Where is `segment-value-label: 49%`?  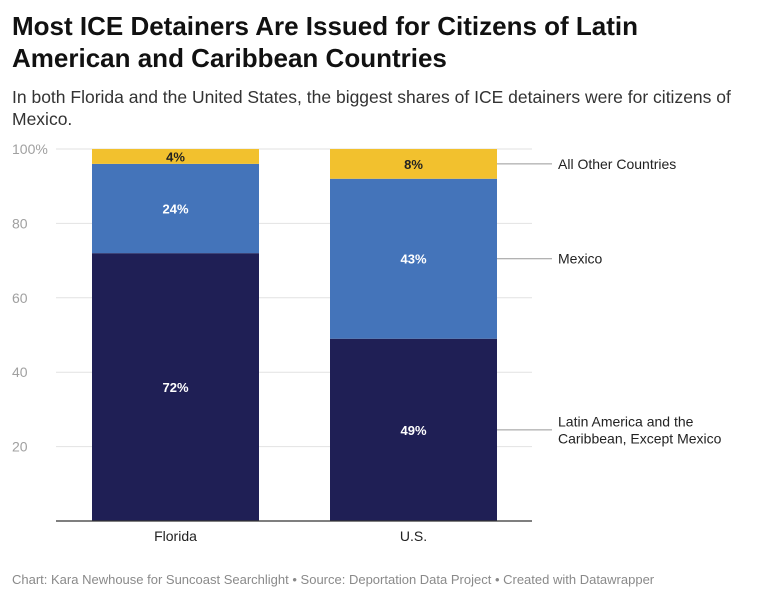
segment-value-label: 49% is located at coordinates (413, 430).